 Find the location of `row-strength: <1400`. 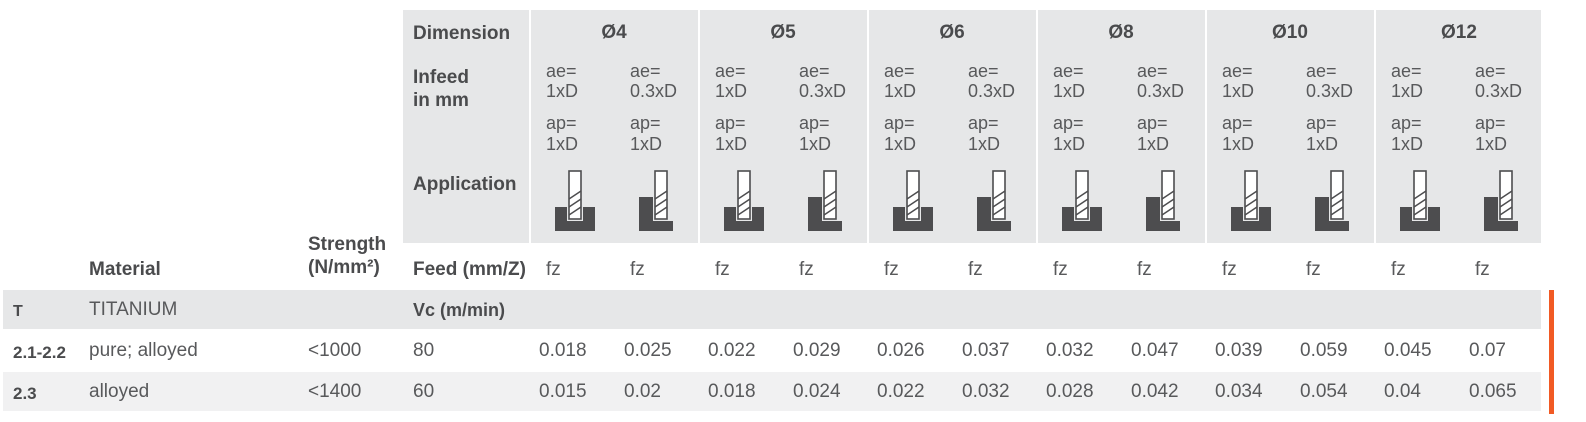

row-strength: <1400 is located at coordinates (335, 391).